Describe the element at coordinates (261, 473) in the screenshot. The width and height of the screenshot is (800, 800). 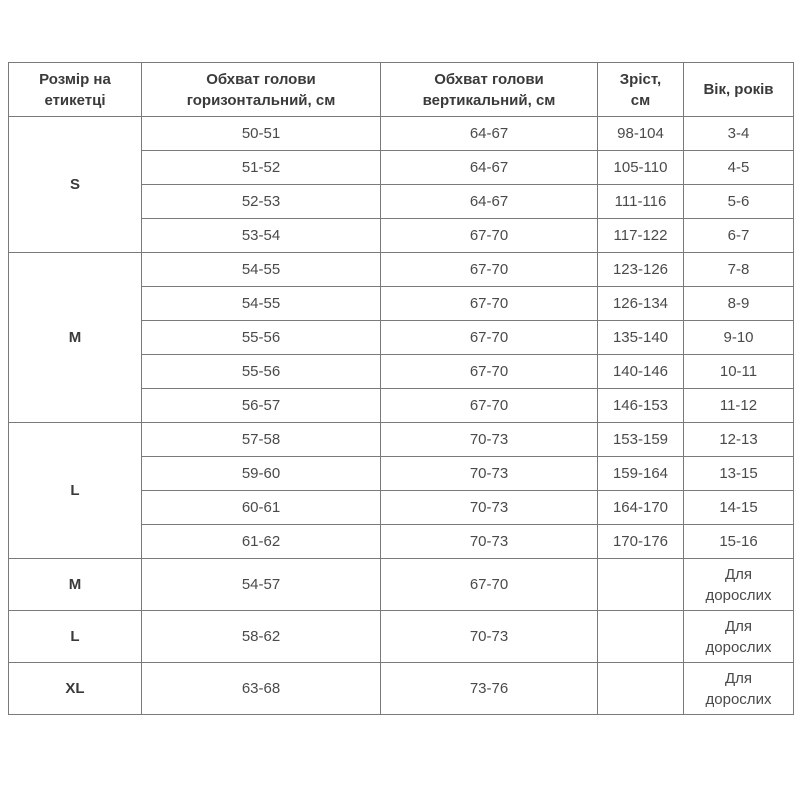
I see `cell-horizontal: 59-60` at that location.